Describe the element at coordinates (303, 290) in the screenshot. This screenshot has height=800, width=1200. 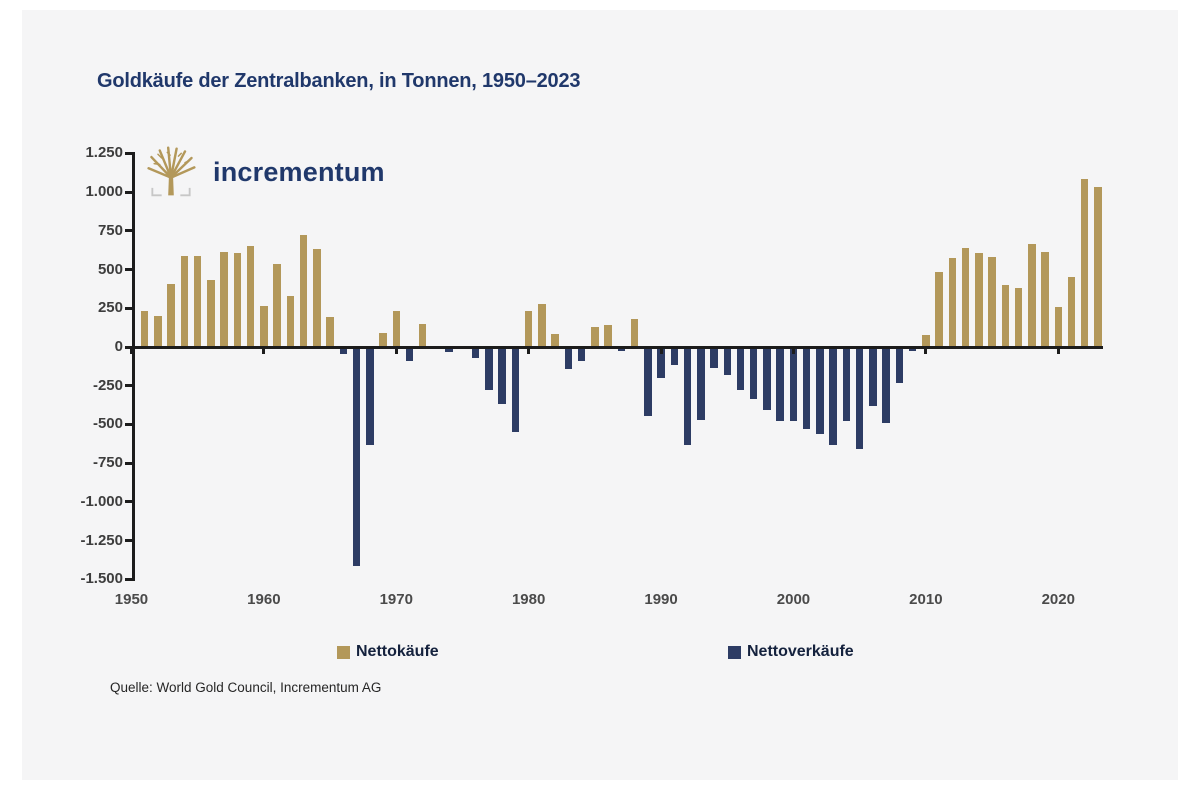
I see `bar-1963` at that location.